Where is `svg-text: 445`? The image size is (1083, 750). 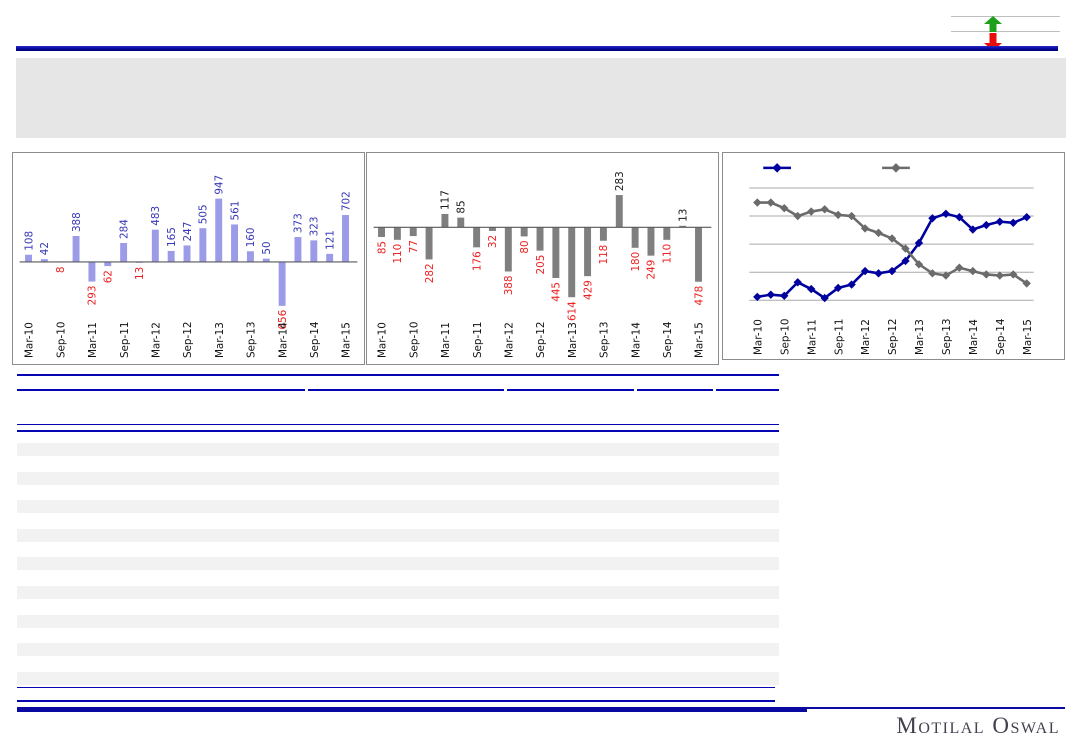
svg-text: 445 is located at coordinates (557, 292).